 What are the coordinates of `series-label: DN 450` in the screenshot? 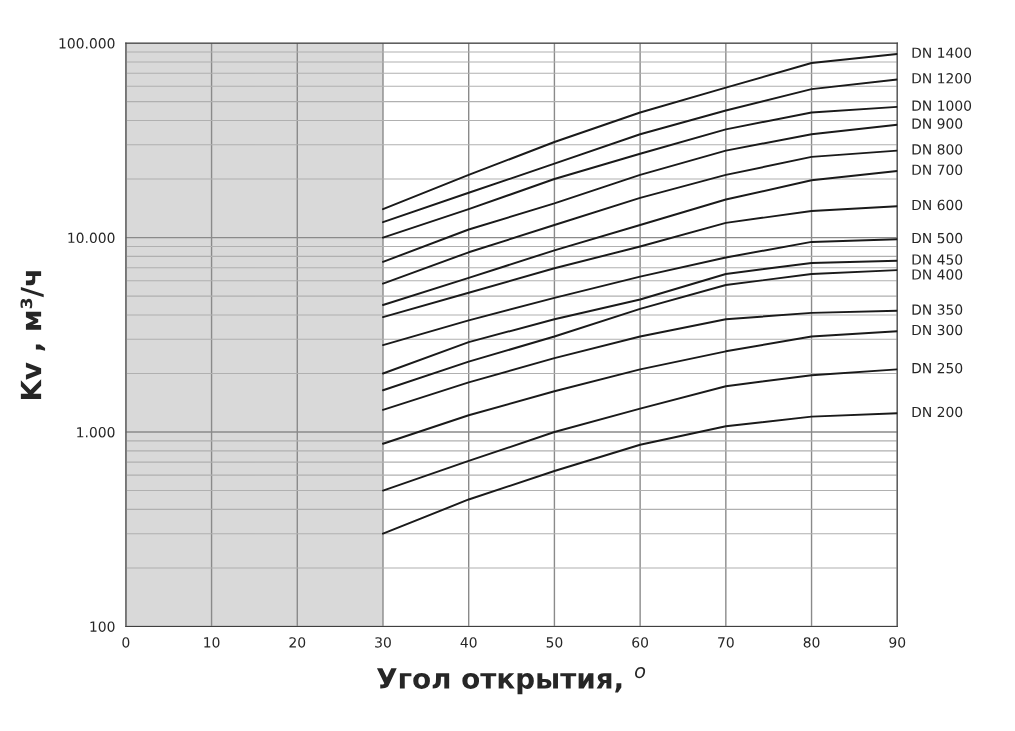 It's located at (937, 259).